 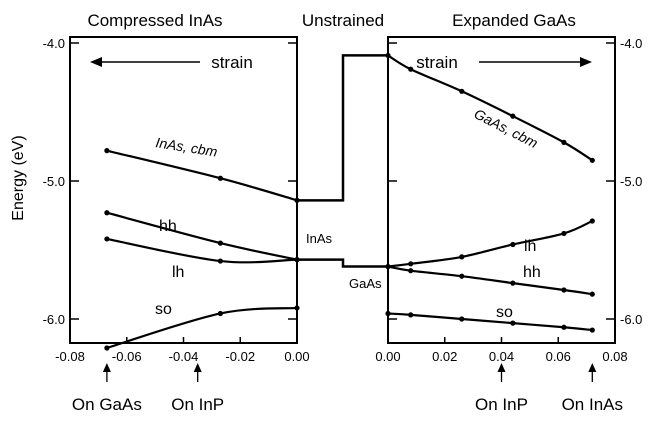 I want to click on right-x-tick-label: 0.06, so click(x=558, y=356).